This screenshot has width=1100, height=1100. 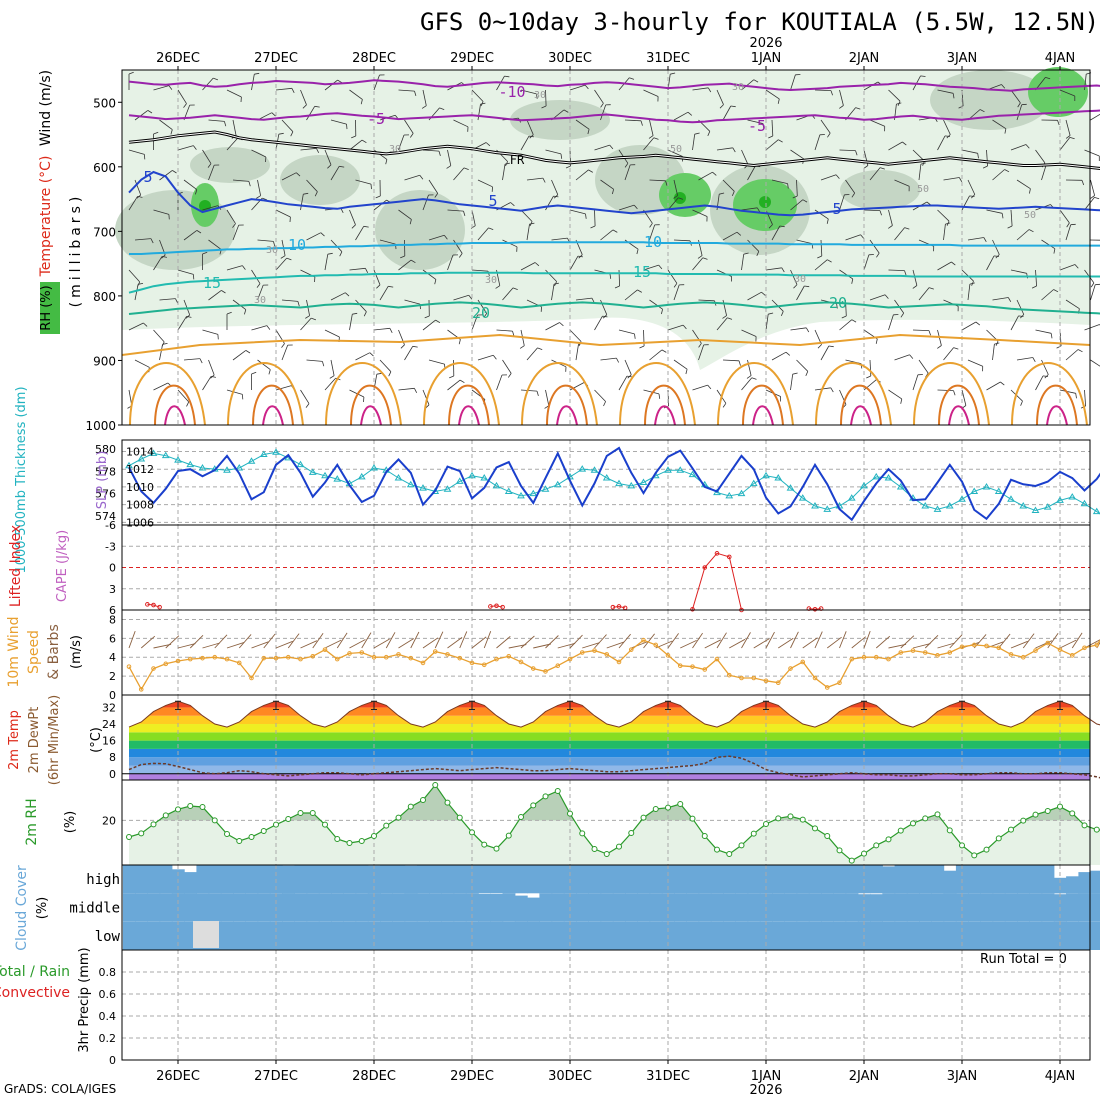 I want to click on contour-label: 5, so click(x=492, y=201).